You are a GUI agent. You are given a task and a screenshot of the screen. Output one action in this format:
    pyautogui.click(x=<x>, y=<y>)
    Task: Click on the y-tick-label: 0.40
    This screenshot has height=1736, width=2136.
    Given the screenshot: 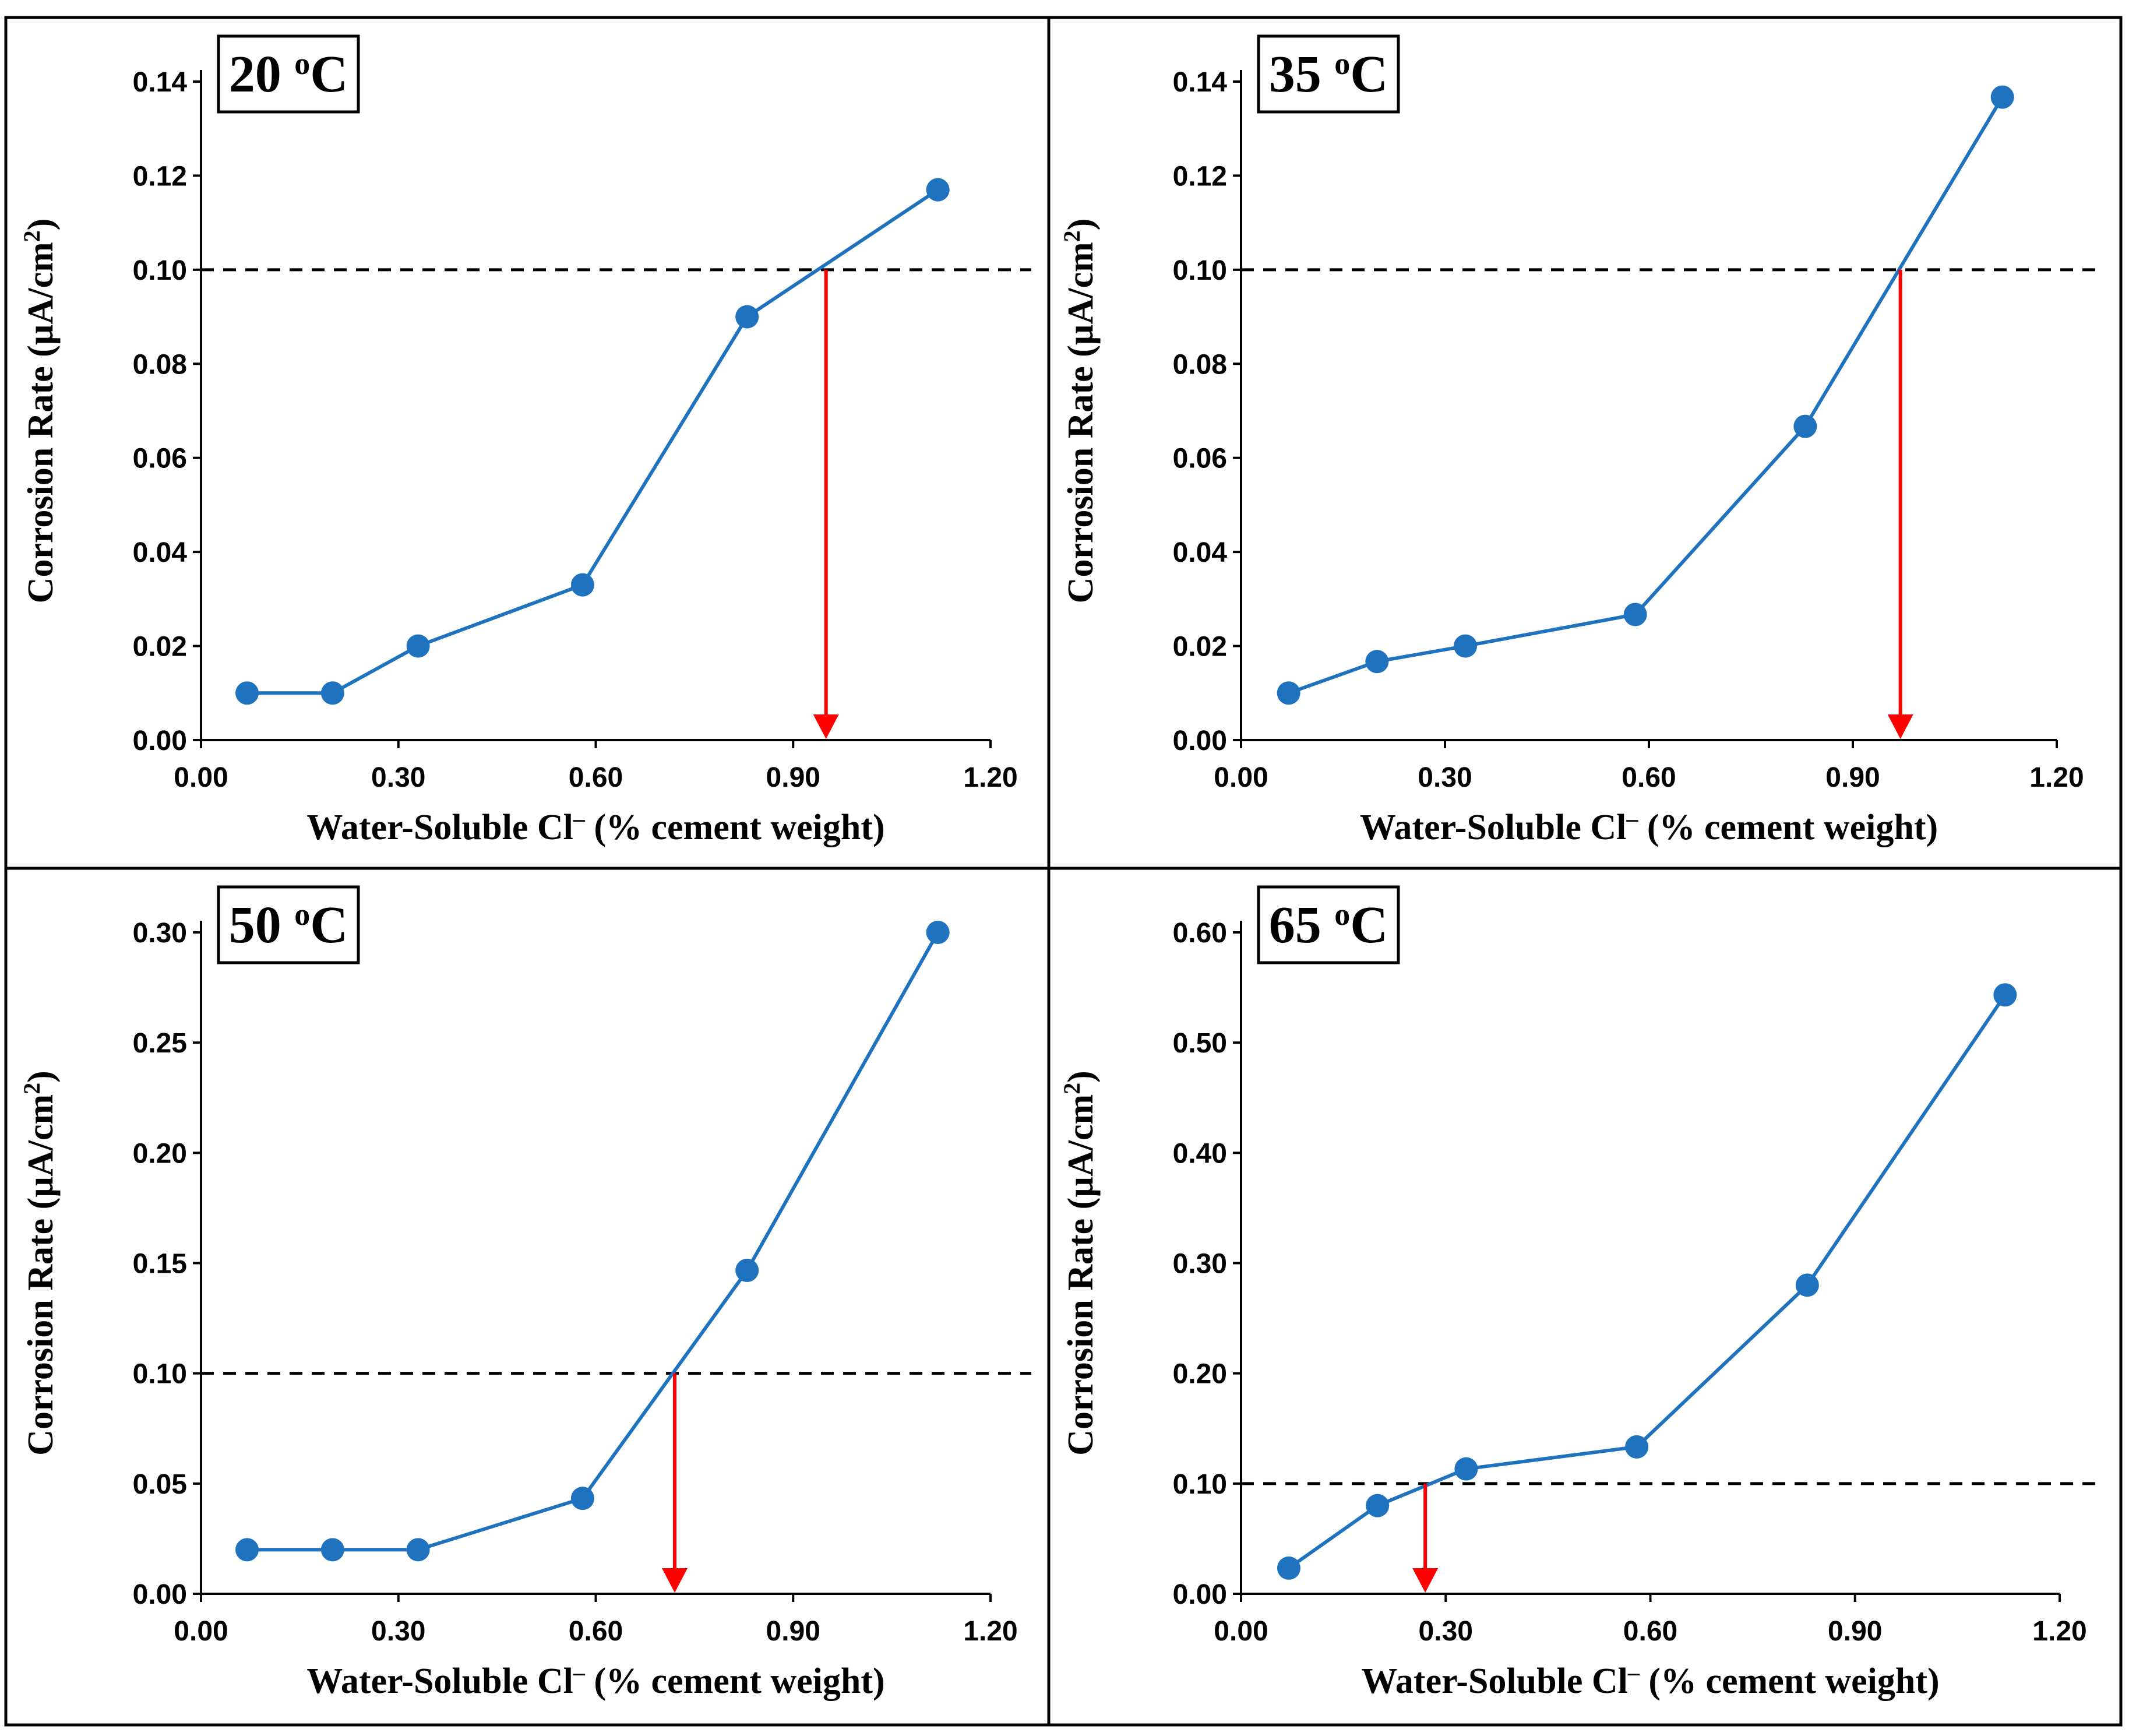 What is the action you would take?
    pyautogui.click(x=1200, y=1154)
    